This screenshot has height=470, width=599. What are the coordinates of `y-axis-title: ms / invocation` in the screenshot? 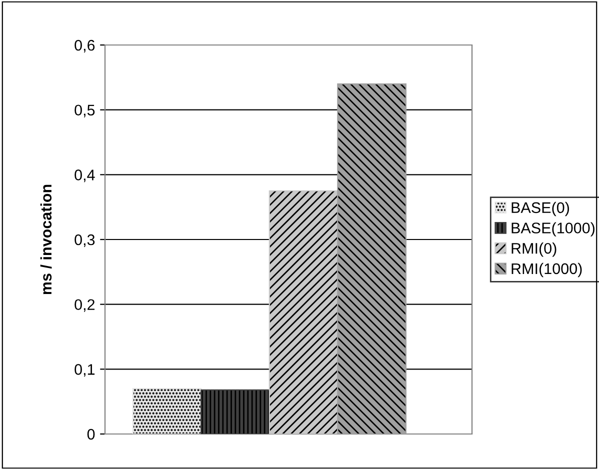 It's located at (46, 239).